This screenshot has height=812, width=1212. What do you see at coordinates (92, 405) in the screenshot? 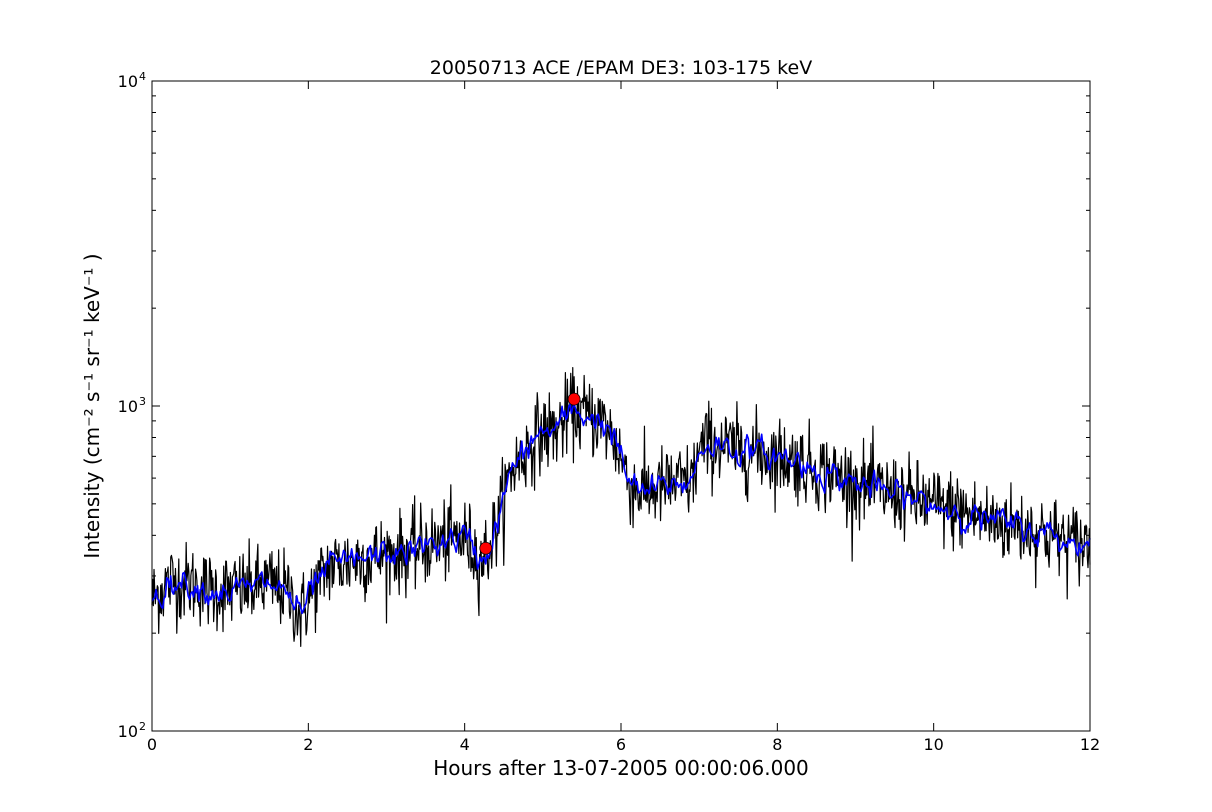
I see `y-axis-label: Intensity (cm⁻² s⁻¹ sr⁻¹ keV⁻¹ )` at bounding box center [92, 405].